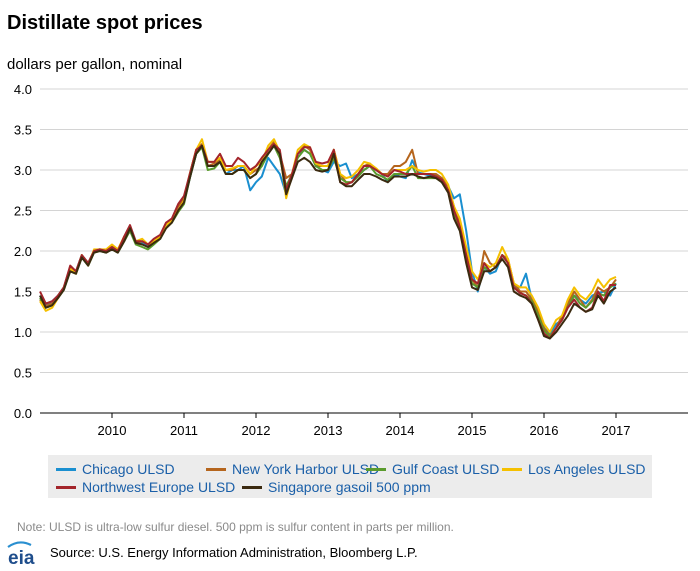 Image resolution: width=700 pixels, height=571 pixels. What do you see at coordinates (306, 469) in the screenshot?
I see `legend-label-new-york-harbor: New York Harbor ULSD` at bounding box center [306, 469].